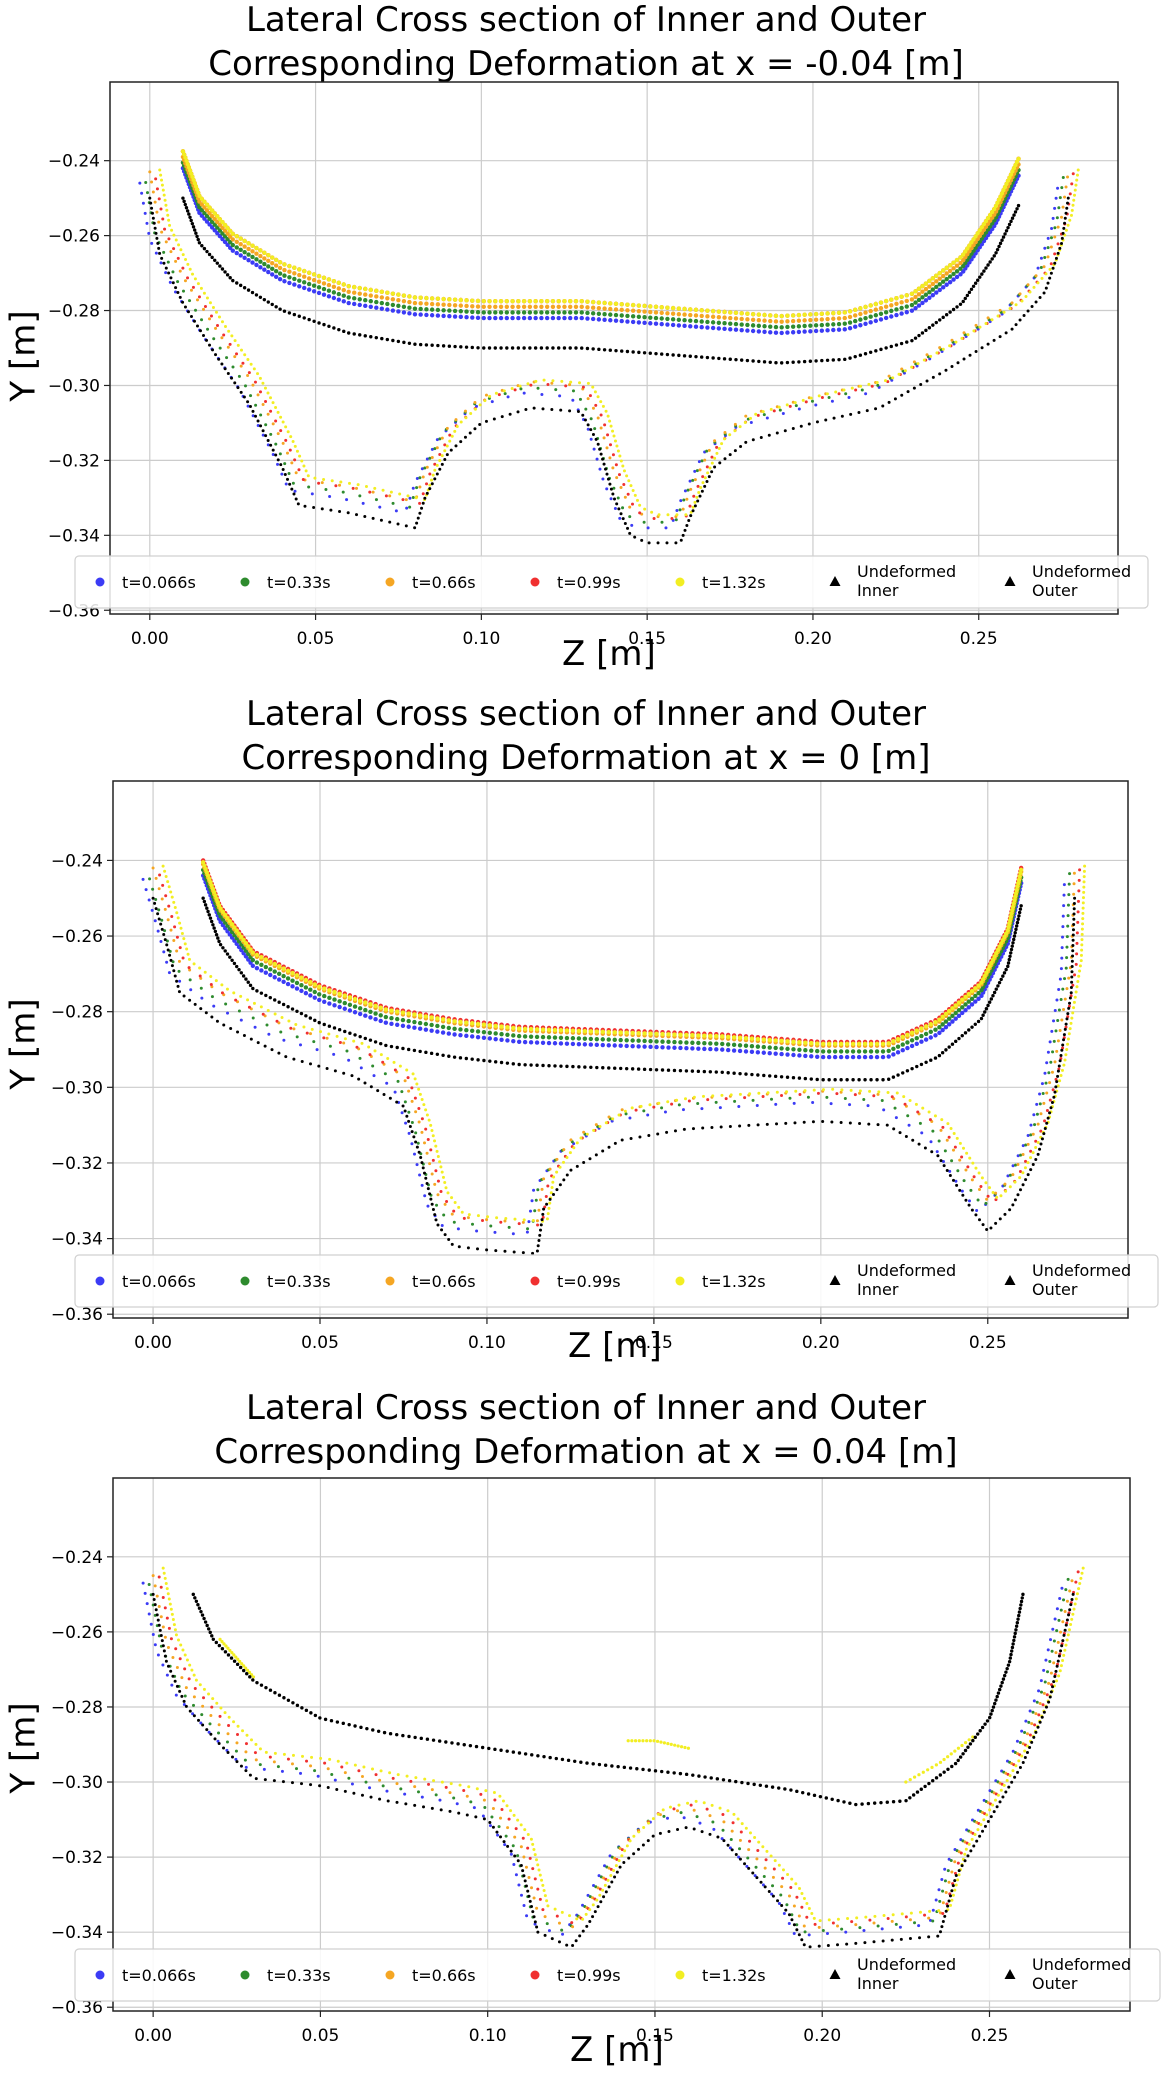 The height and width of the screenshot is (2085, 1172). What do you see at coordinates (734, 1281) in the screenshot?
I see `legend-label-line: t=1.32s` at bounding box center [734, 1281].